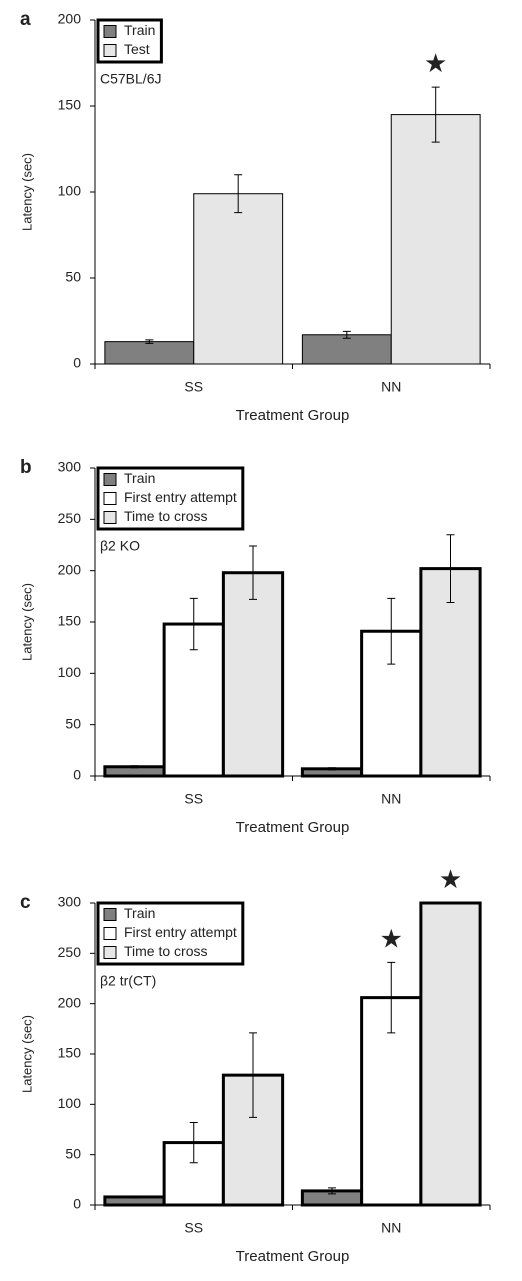 This screenshot has height=1281, width=522. Describe the element at coordinates (120, 546) in the screenshot. I see `strain-label: β2 KO` at that location.